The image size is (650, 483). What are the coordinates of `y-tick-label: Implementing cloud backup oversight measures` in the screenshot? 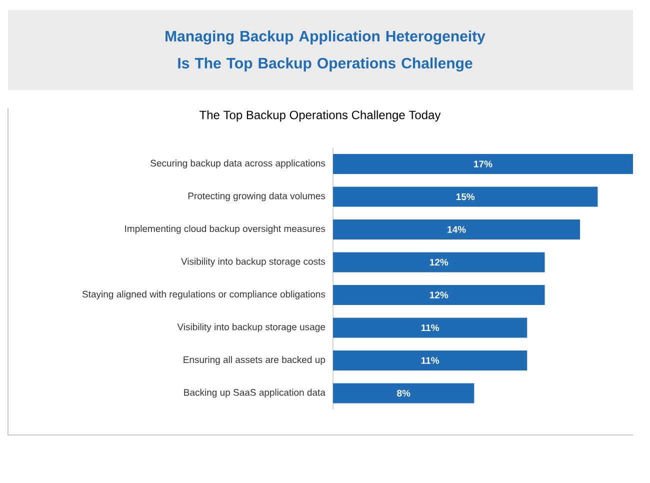 It's located at (225, 229).